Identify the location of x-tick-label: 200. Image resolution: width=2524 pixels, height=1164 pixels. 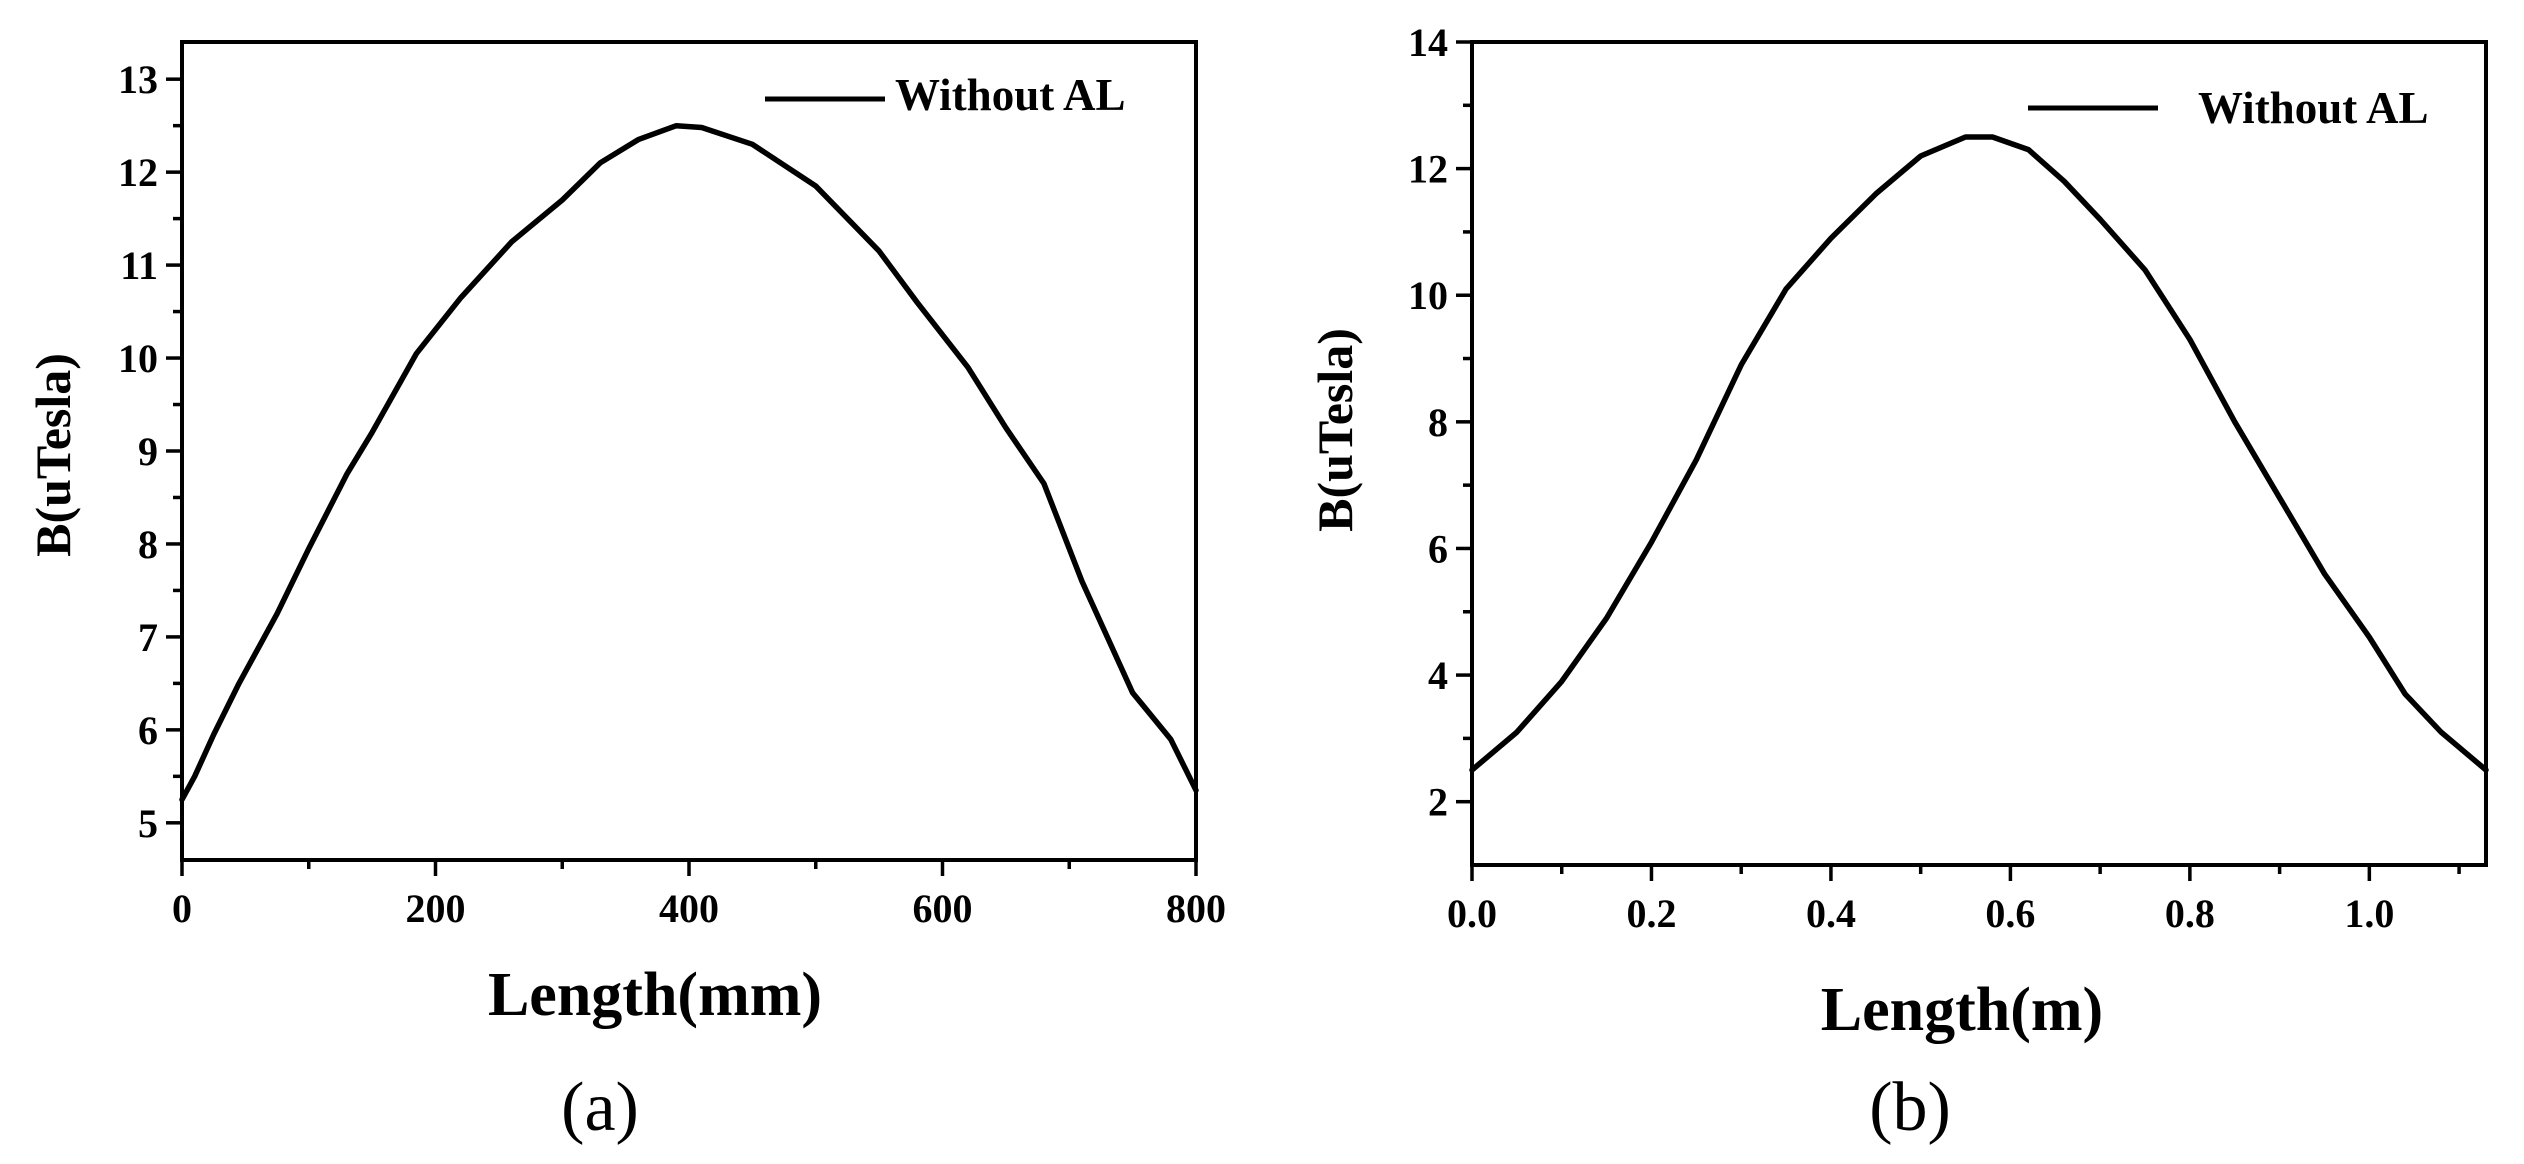
(436, 908).